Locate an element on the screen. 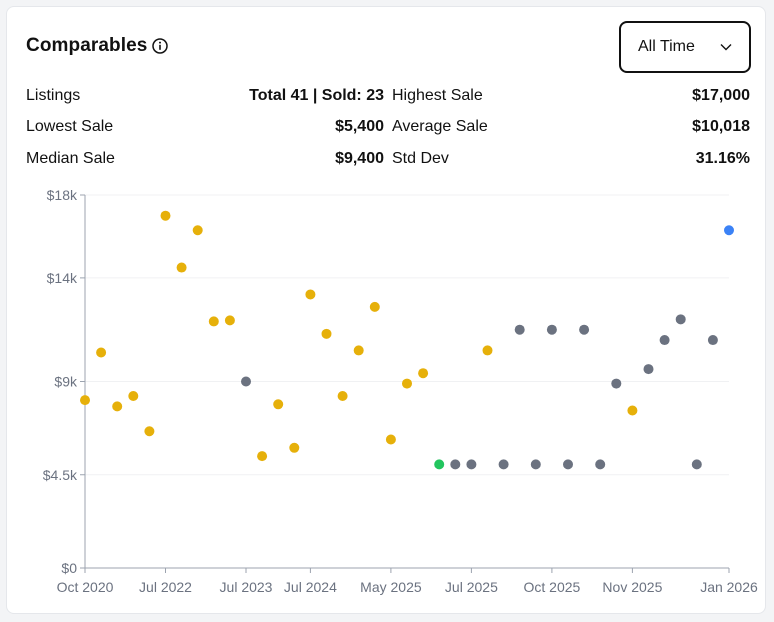  stat-median: Median Sale $9,400 is located at coordinates (205, 161).